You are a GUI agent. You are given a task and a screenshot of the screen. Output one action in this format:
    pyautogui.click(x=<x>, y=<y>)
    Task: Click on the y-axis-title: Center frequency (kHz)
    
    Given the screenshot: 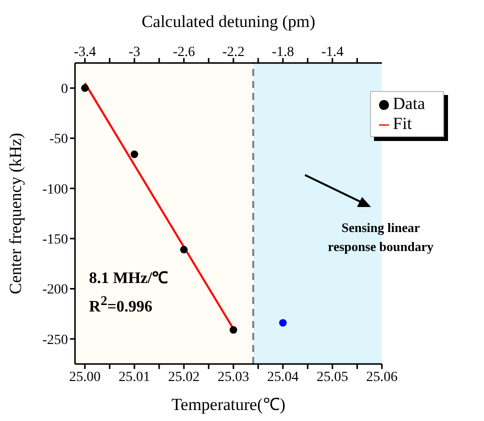 What is the action you would take?
    pyautogui.click(x=16, y=213)
    